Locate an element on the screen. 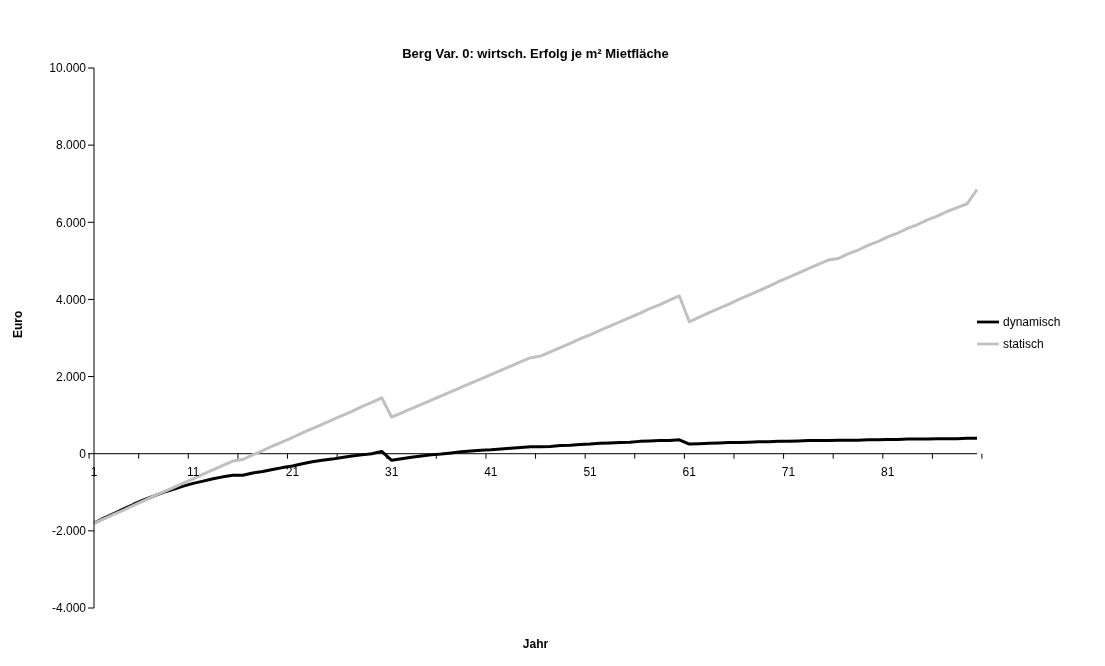 The image size is (1105, 666). y-tick-label: 10.000 is located at coordinates (68, 68).